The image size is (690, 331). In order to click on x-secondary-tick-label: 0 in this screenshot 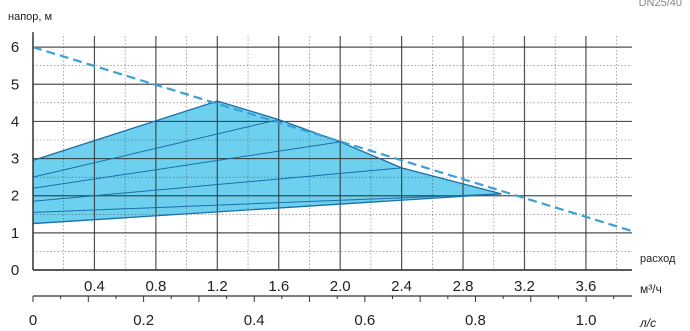, I will do `click(33, 320)`.